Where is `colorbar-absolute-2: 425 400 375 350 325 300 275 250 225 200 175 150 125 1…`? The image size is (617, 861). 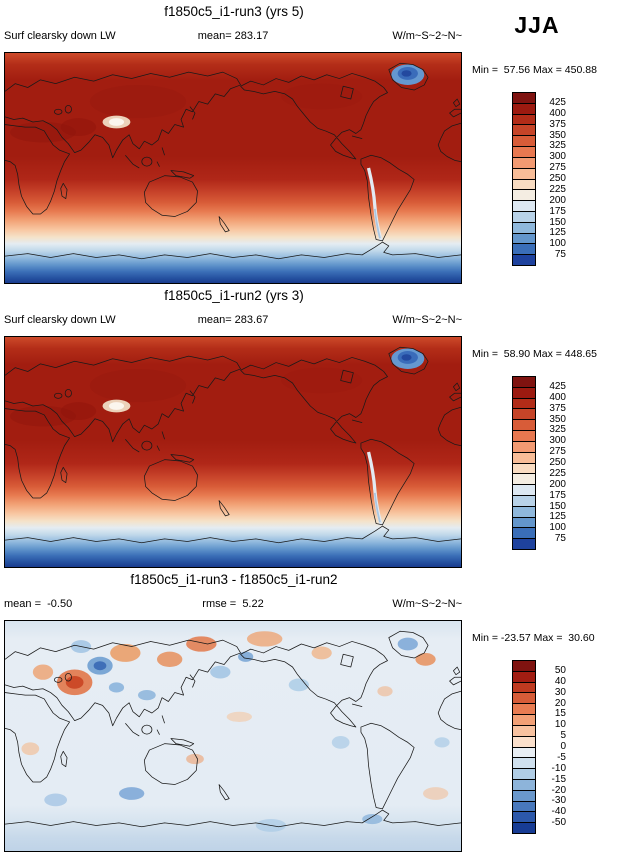 colorbar-absolute-2: 425 400 375 350 325 300 275 250 225 200 175 150 125 1… is located at coordinates (541, 463).